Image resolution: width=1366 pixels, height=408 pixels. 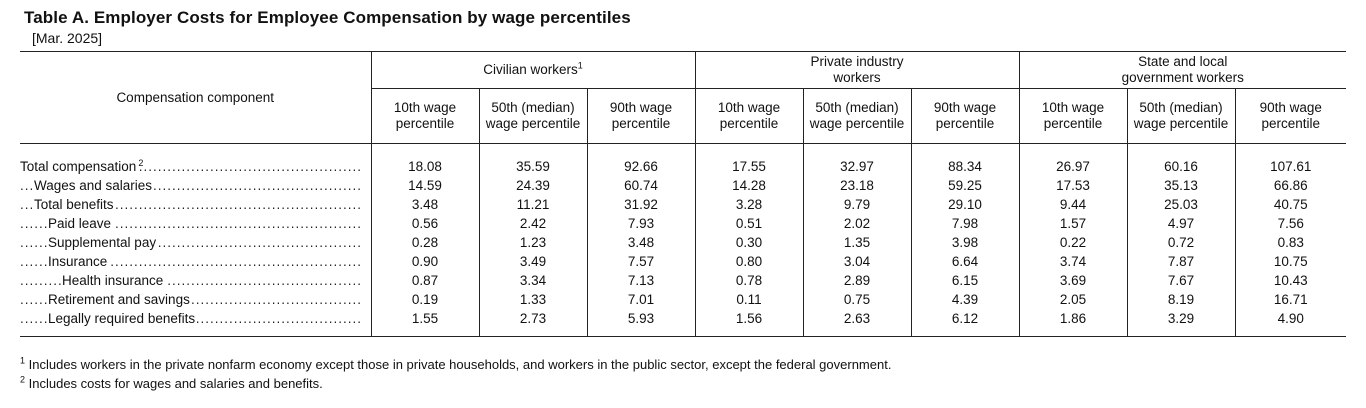 What do you see at coordinates (640, 204) in the screenshot?
I see `value-cell: 31.92` at bounding box center [640, 204].